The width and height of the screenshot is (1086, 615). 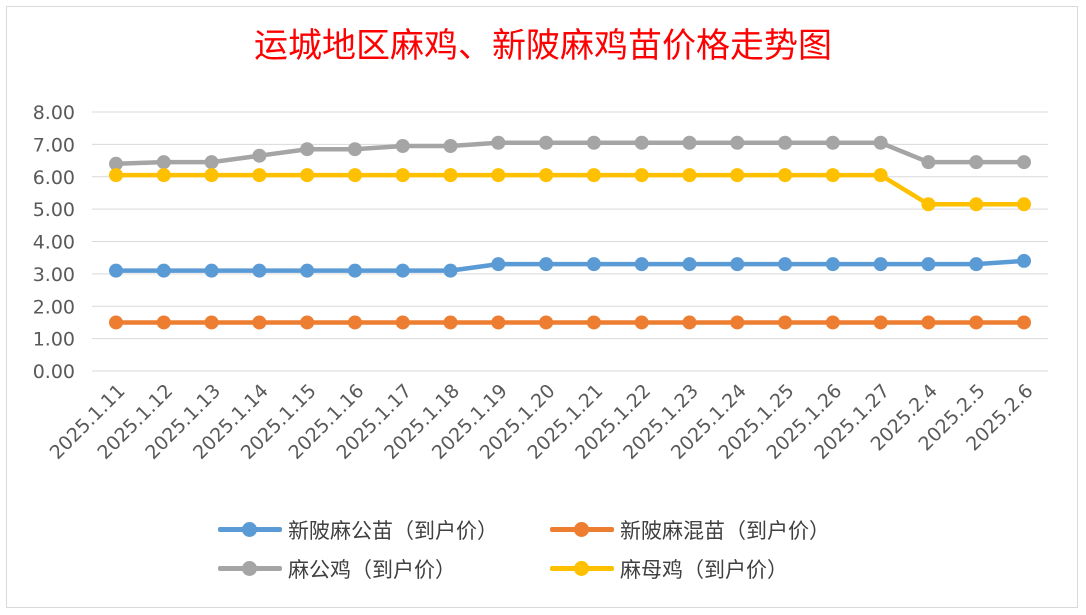 I want to click on y-tick-label: 0.00, so click(x=54, y=372).